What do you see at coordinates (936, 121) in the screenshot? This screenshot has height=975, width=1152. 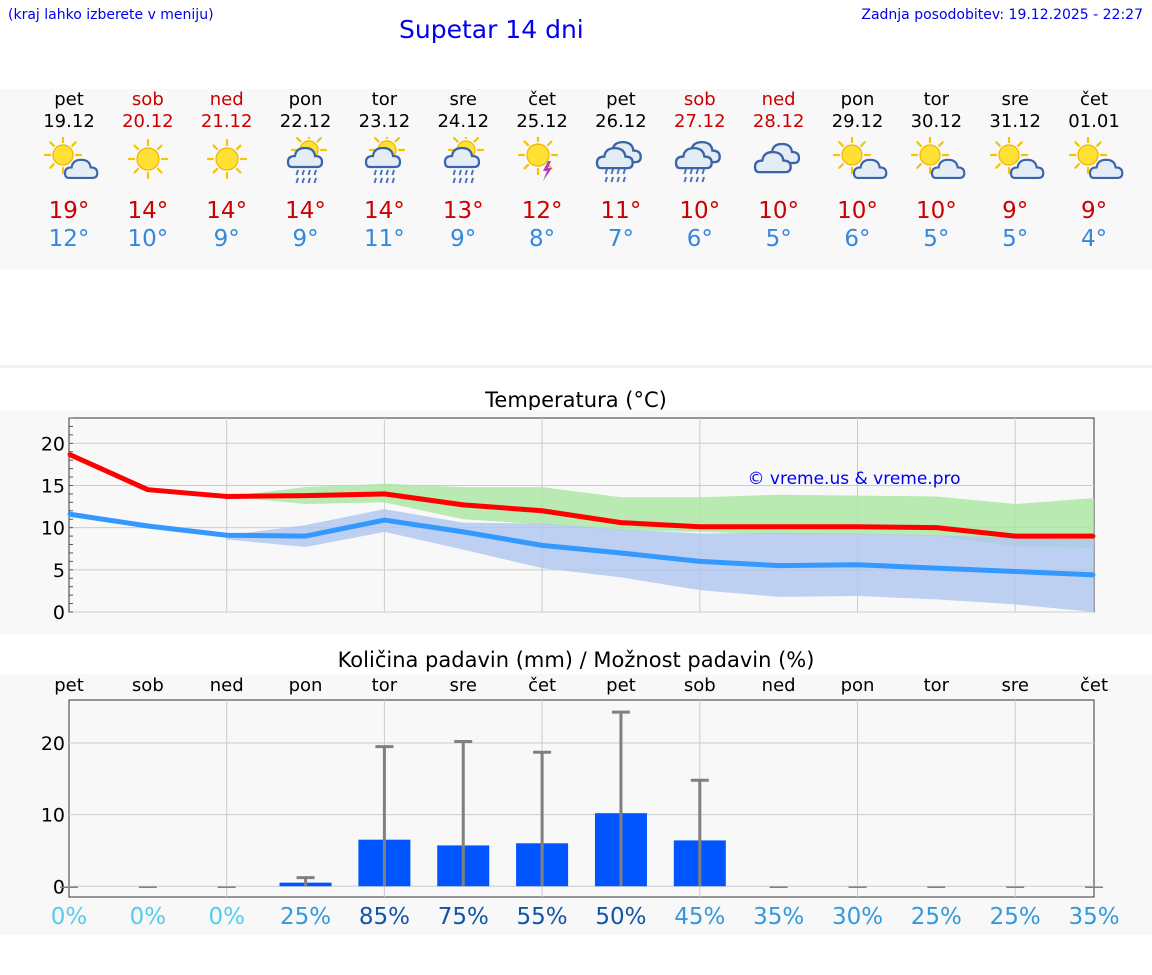 I see `day-date: 30.12` at bounding box center [936, 121].